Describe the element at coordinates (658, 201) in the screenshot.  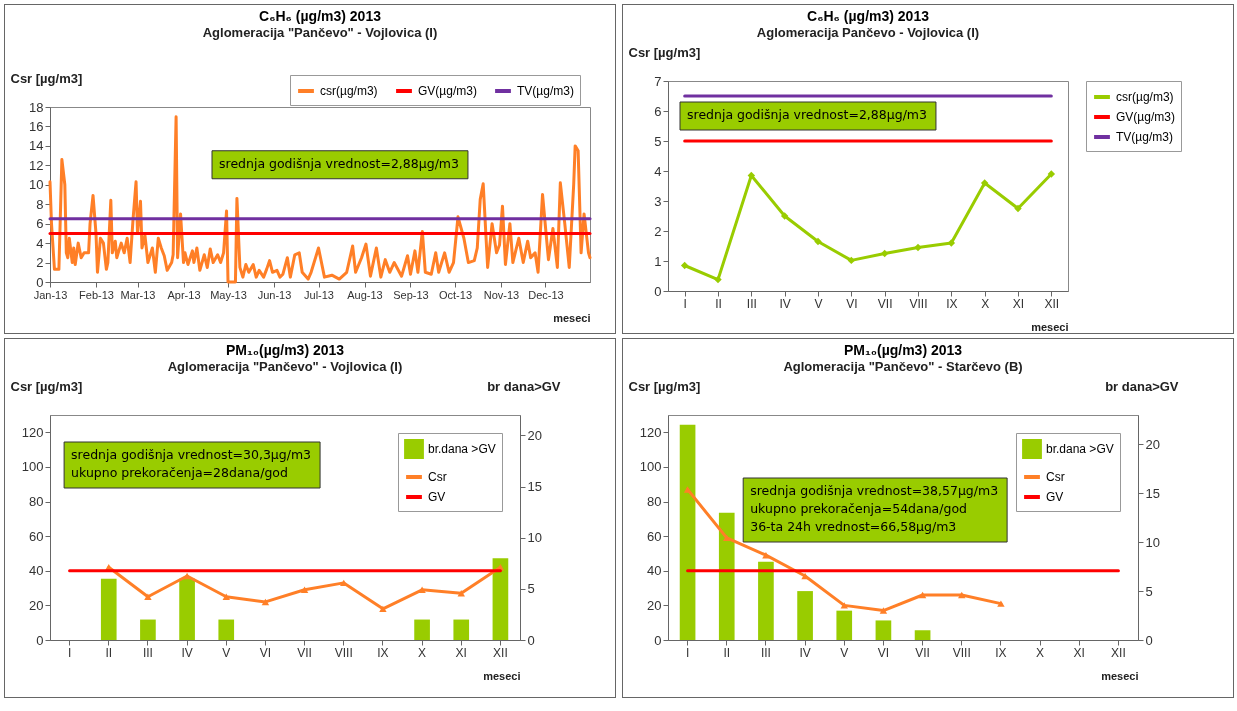
I see `y-tick-label: 3` at that location.